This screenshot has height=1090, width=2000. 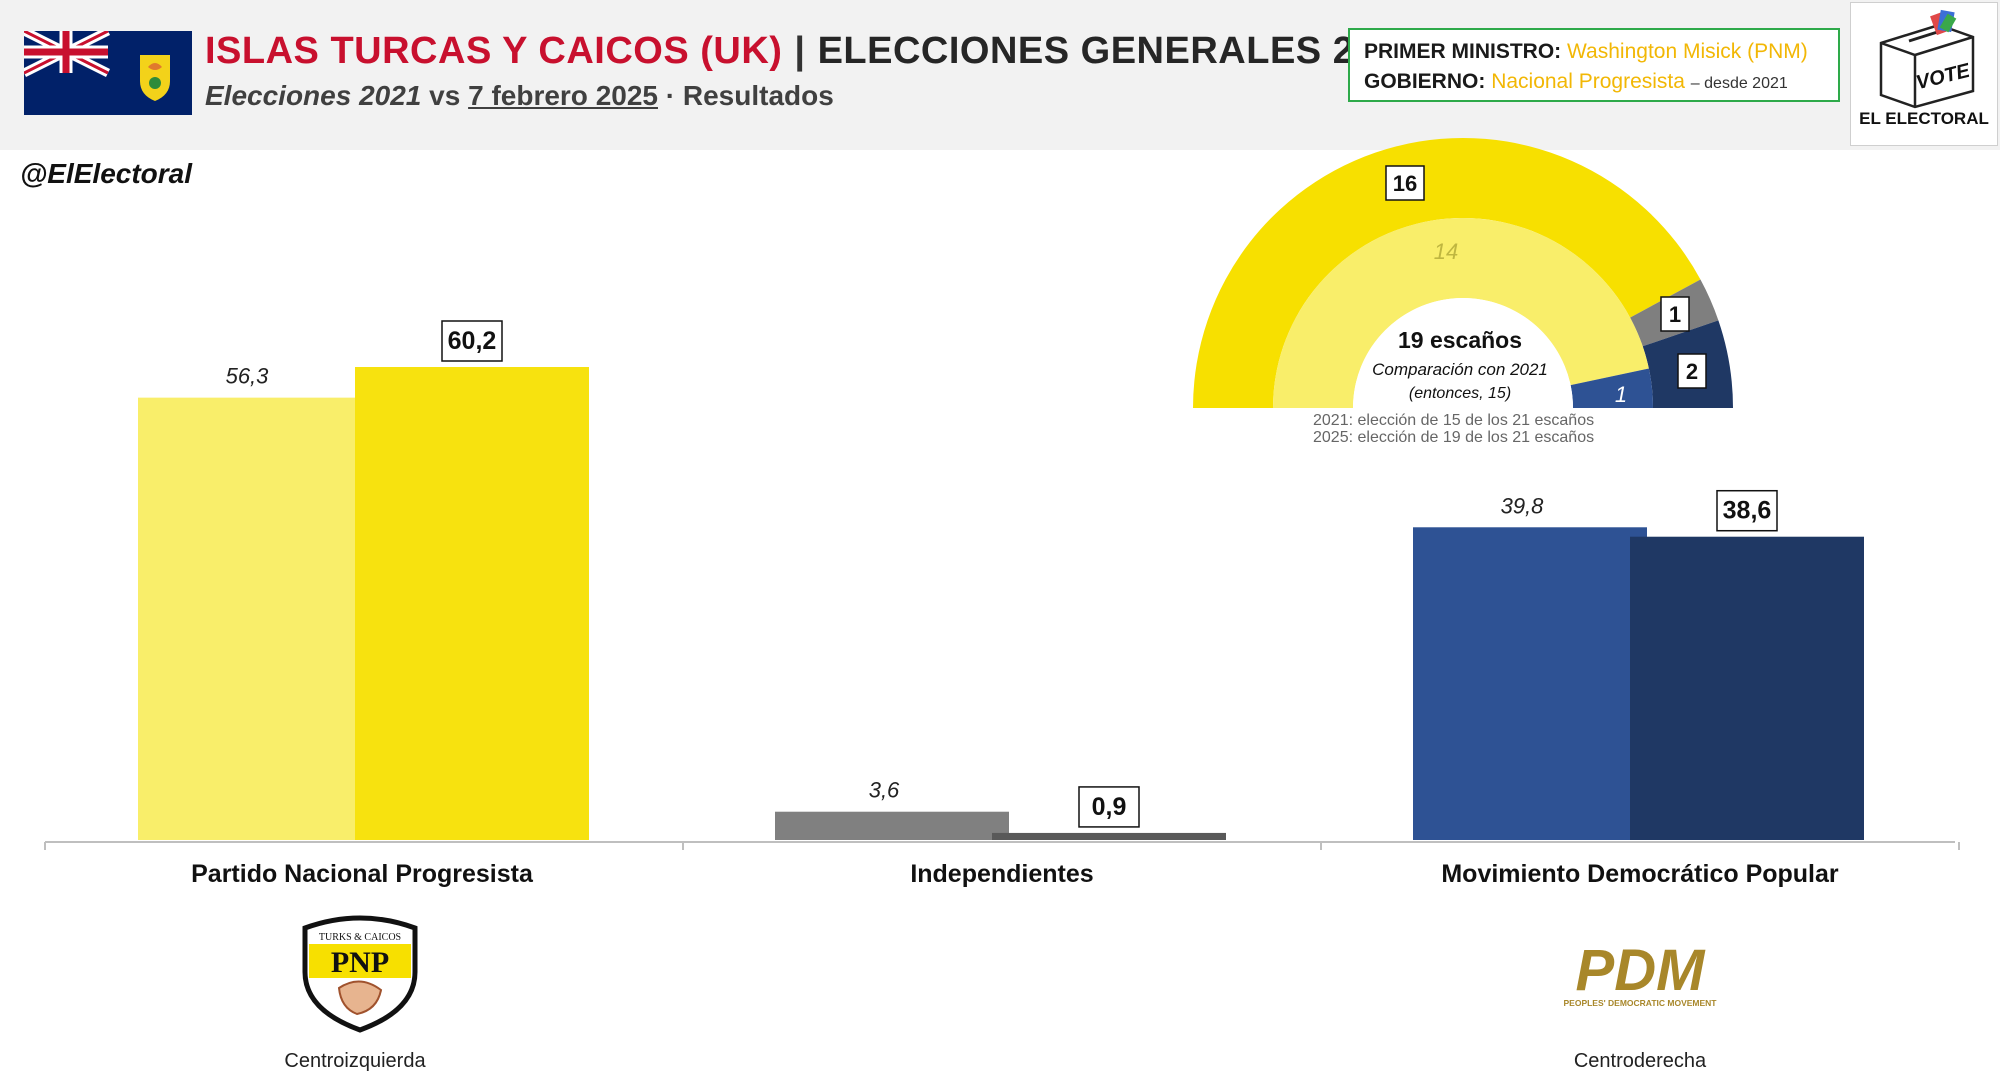 What do you see at coordinates (1621, 394) in the screenshot?
I see `seats-2021-label-1: 1` at bounding box center [1621, 394].